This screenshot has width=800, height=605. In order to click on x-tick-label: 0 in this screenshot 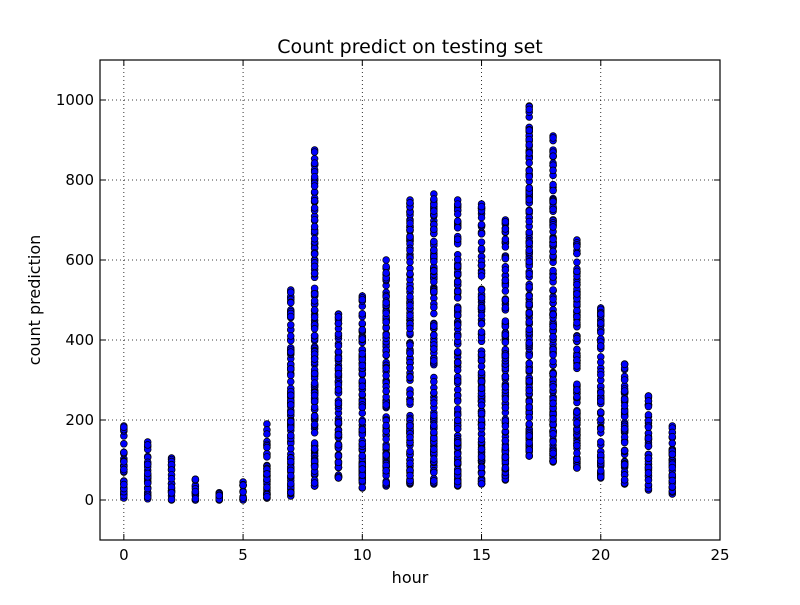, I will do `click(124, 555)`.